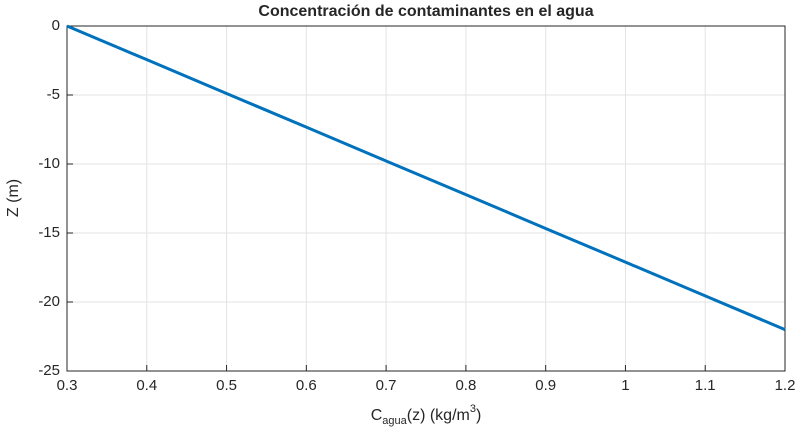  Describe the element at coordinates (438, 415) in the screenshot. I see `x-label-part: (z) (kg/m` at that location.